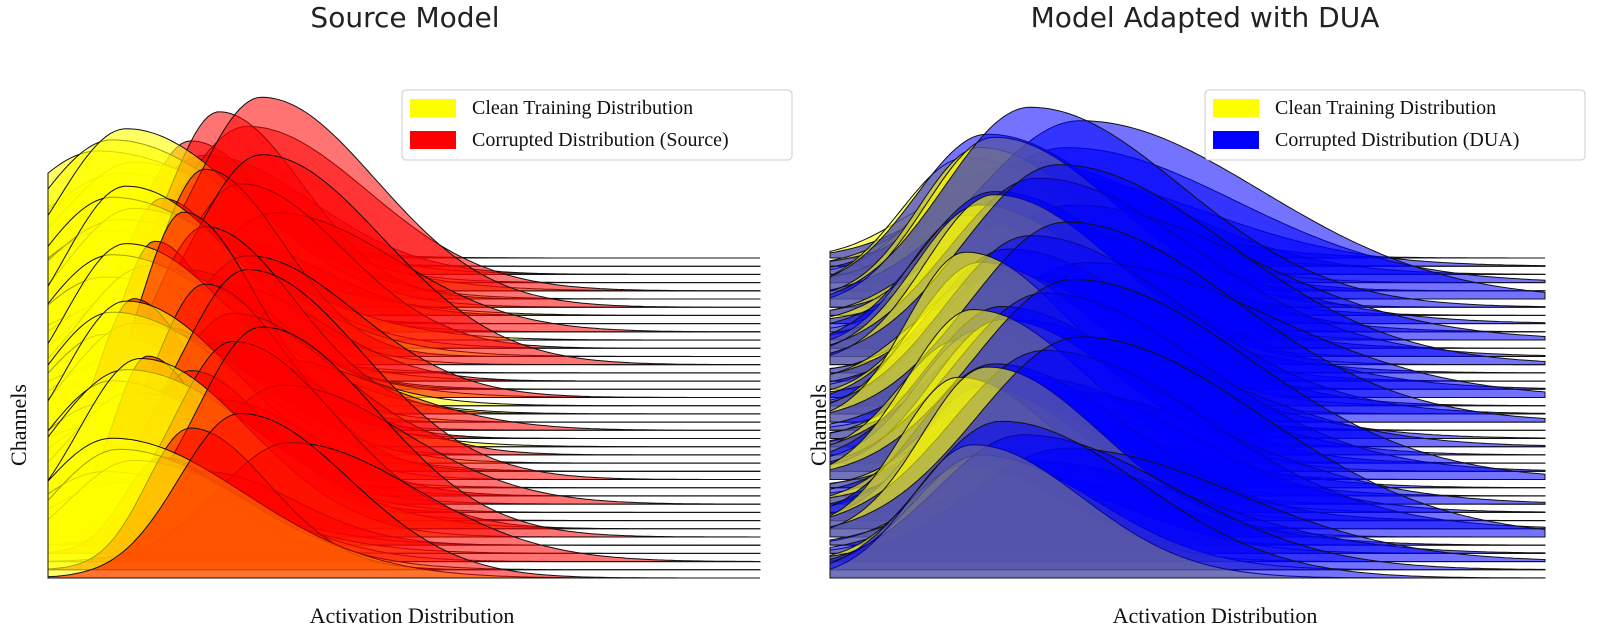  What do you see at coordinates (1205, 17) in the screenshot?
I see `panel-title: Model Adapted with DUA` at bounding box center [1205, 17].